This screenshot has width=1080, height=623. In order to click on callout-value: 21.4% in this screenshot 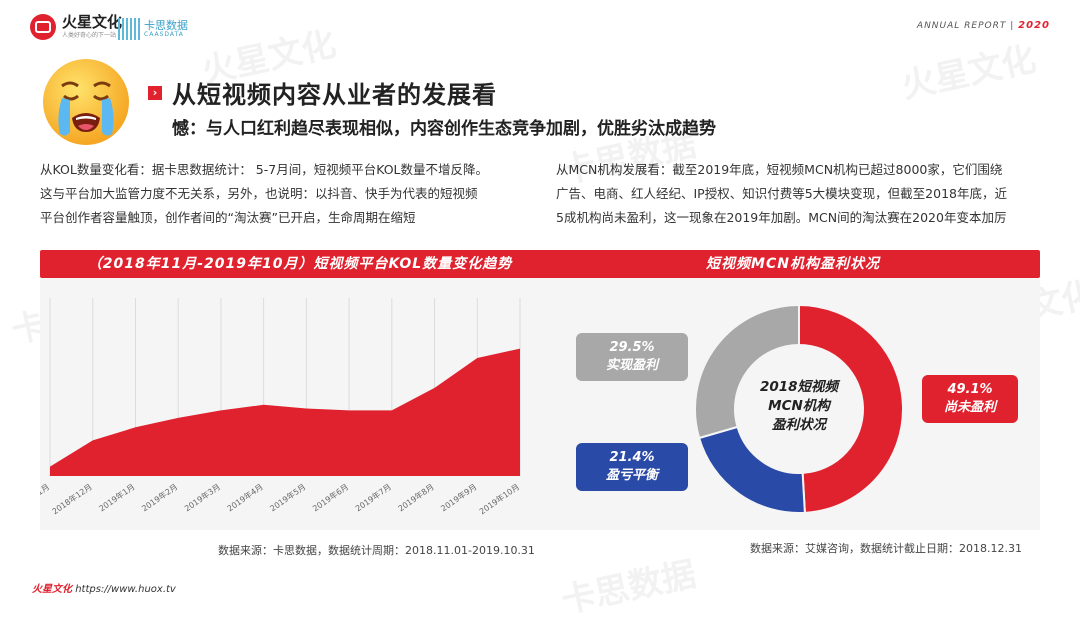, I will do `click(632, 457)`.